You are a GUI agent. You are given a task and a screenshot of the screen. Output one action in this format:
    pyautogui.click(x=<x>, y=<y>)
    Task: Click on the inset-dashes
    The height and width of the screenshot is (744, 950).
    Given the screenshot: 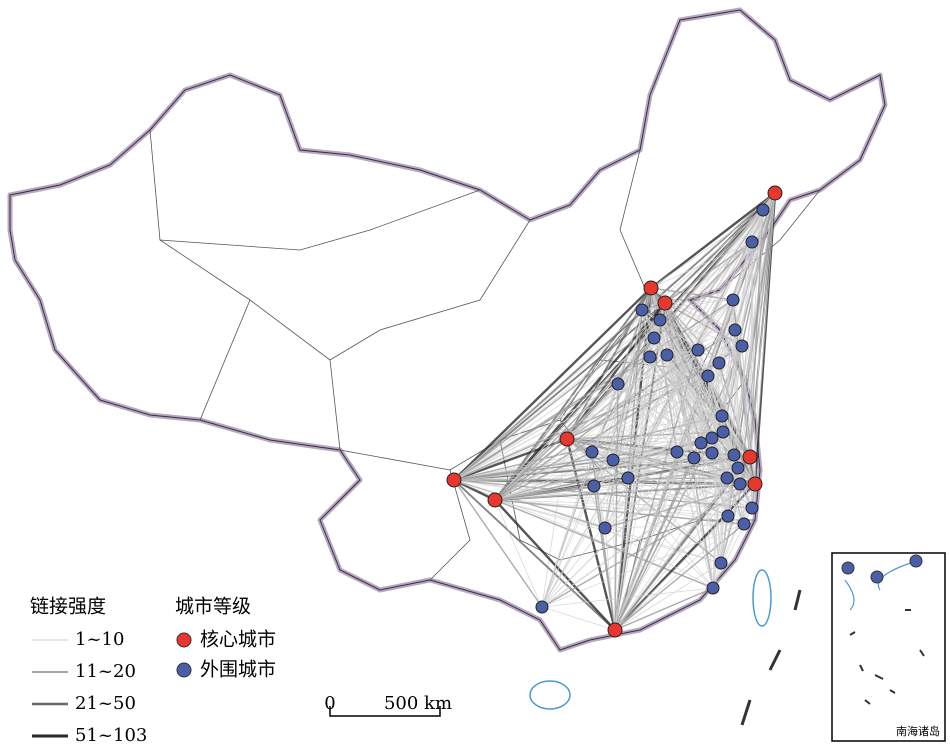 What is the action you would take?
    pyautogui.click(x=887, y=657)
    